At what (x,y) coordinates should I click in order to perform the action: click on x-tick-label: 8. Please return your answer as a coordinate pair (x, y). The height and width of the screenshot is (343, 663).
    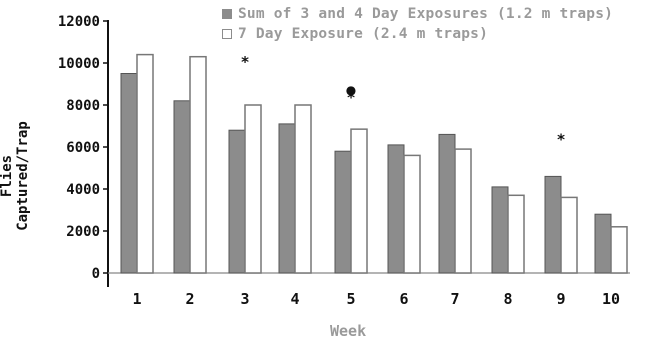
    Looking at the image, I should click on (507, 299).